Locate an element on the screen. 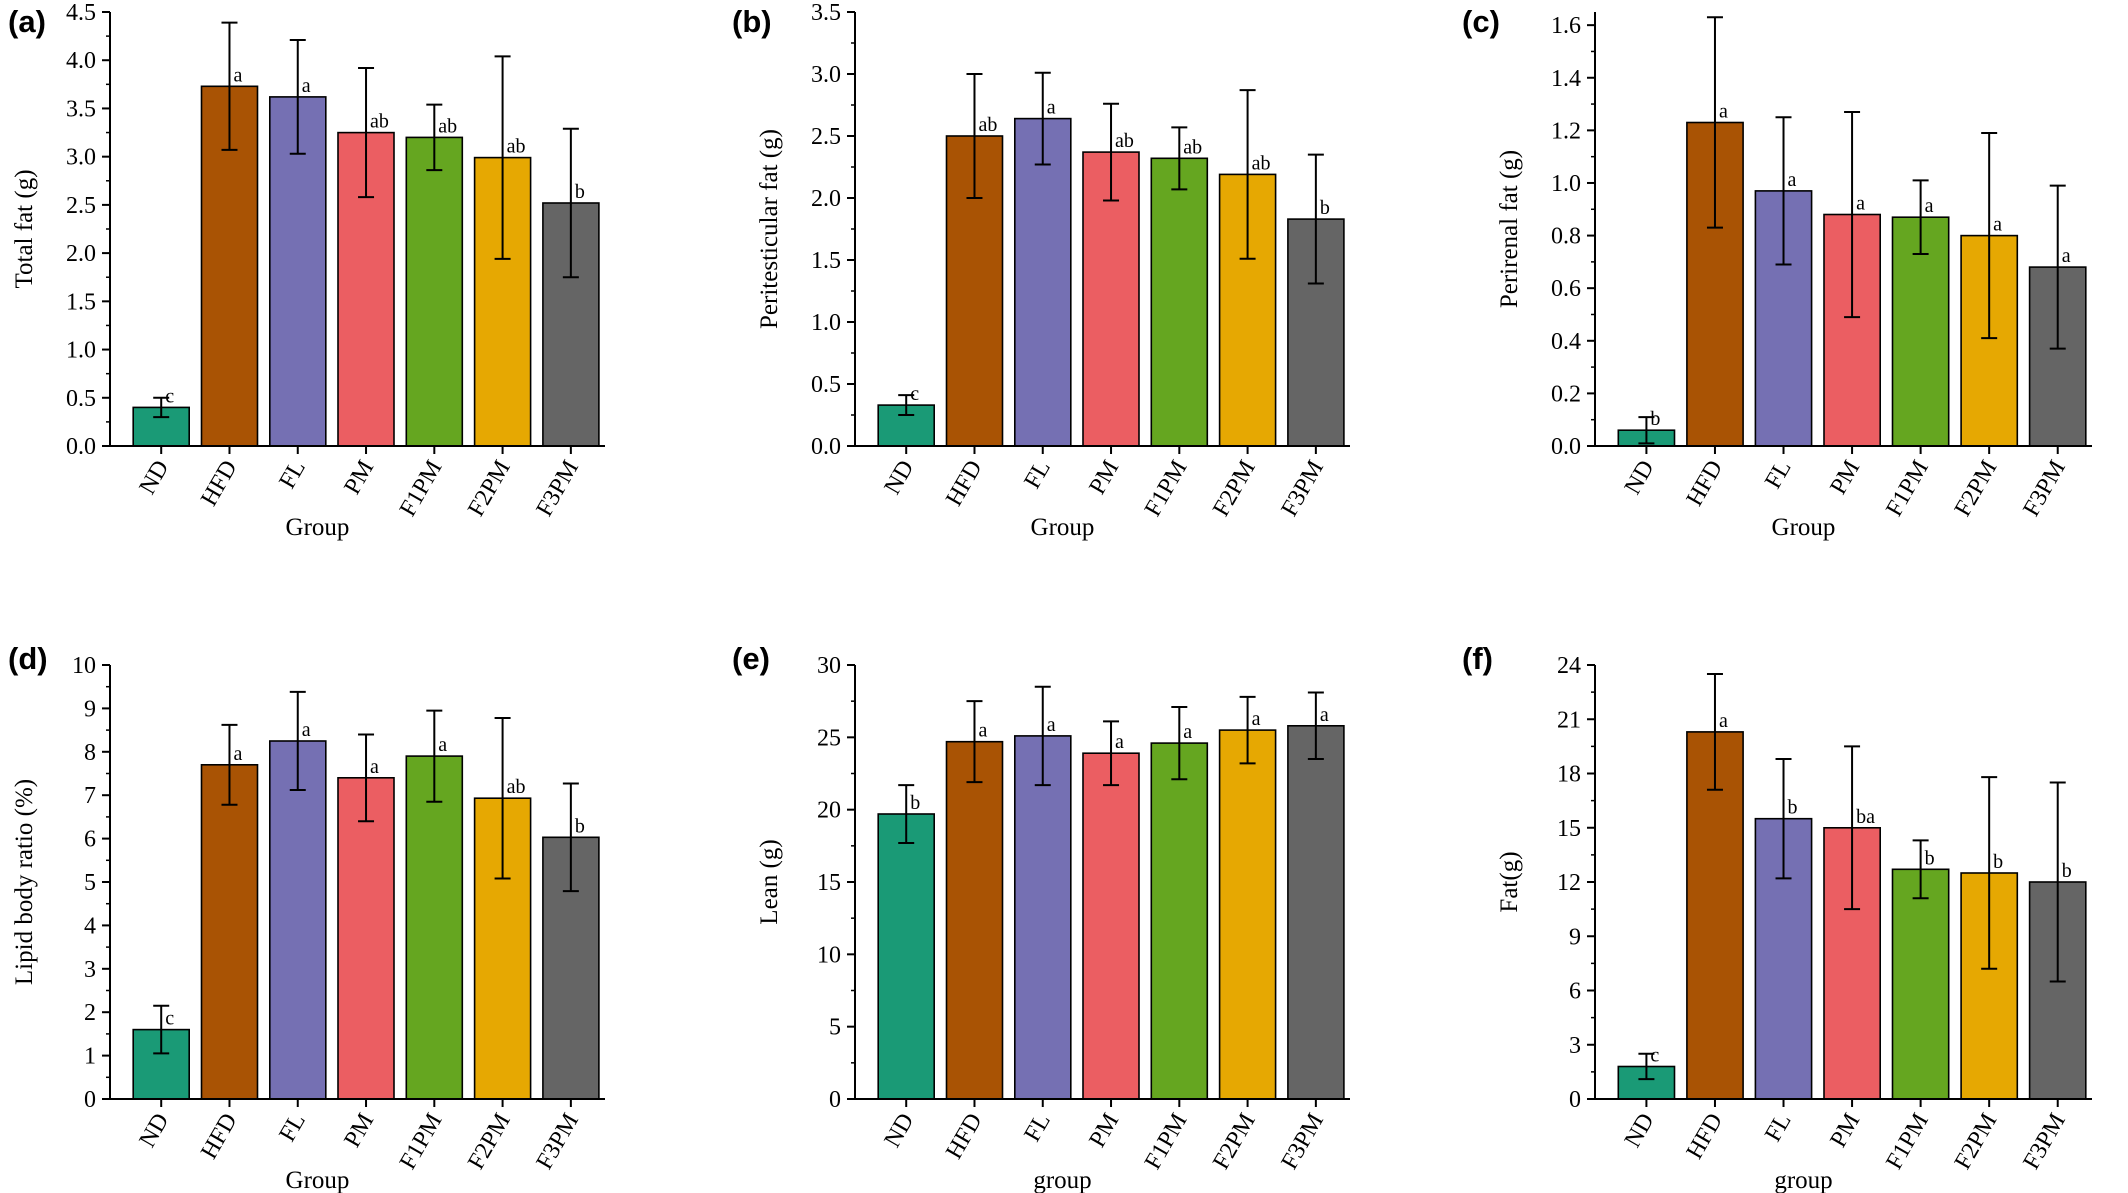 Image resolution: width=2128 pixels, height=1193 pixels. panel-d-label: (d) is located at coordinates (28, 658).